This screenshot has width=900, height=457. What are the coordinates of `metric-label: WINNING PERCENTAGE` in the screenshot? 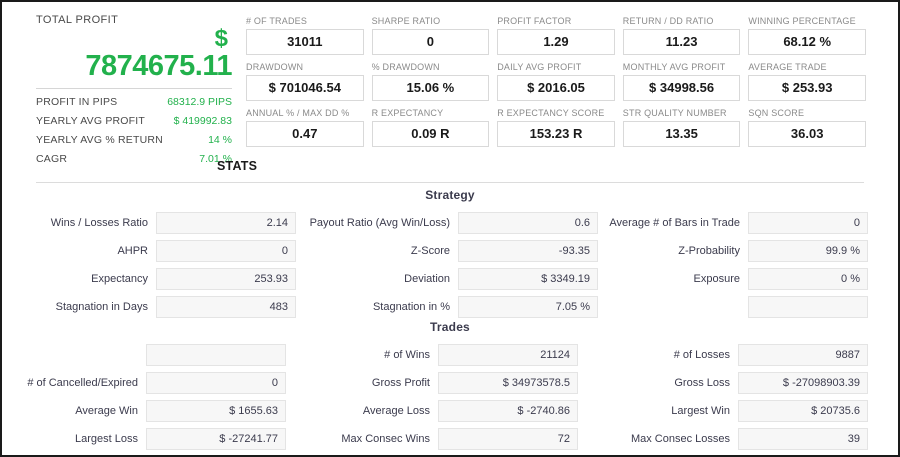 It's located at (802, 21).